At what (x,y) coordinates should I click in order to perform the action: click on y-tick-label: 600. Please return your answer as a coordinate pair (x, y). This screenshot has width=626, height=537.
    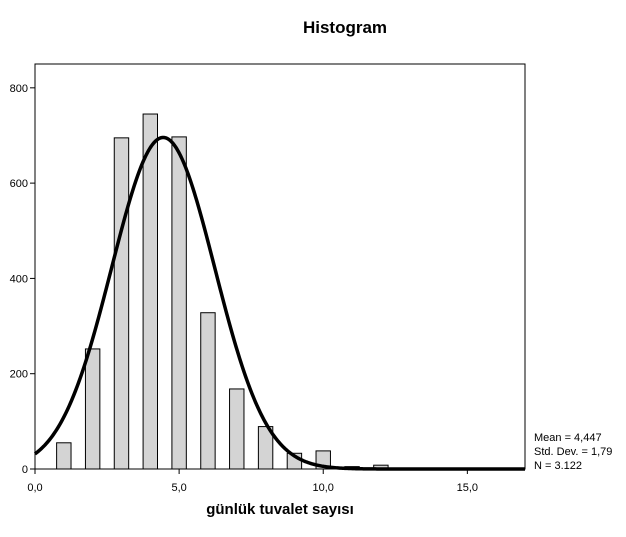
    Looking at the image, I should click on (19, 184).